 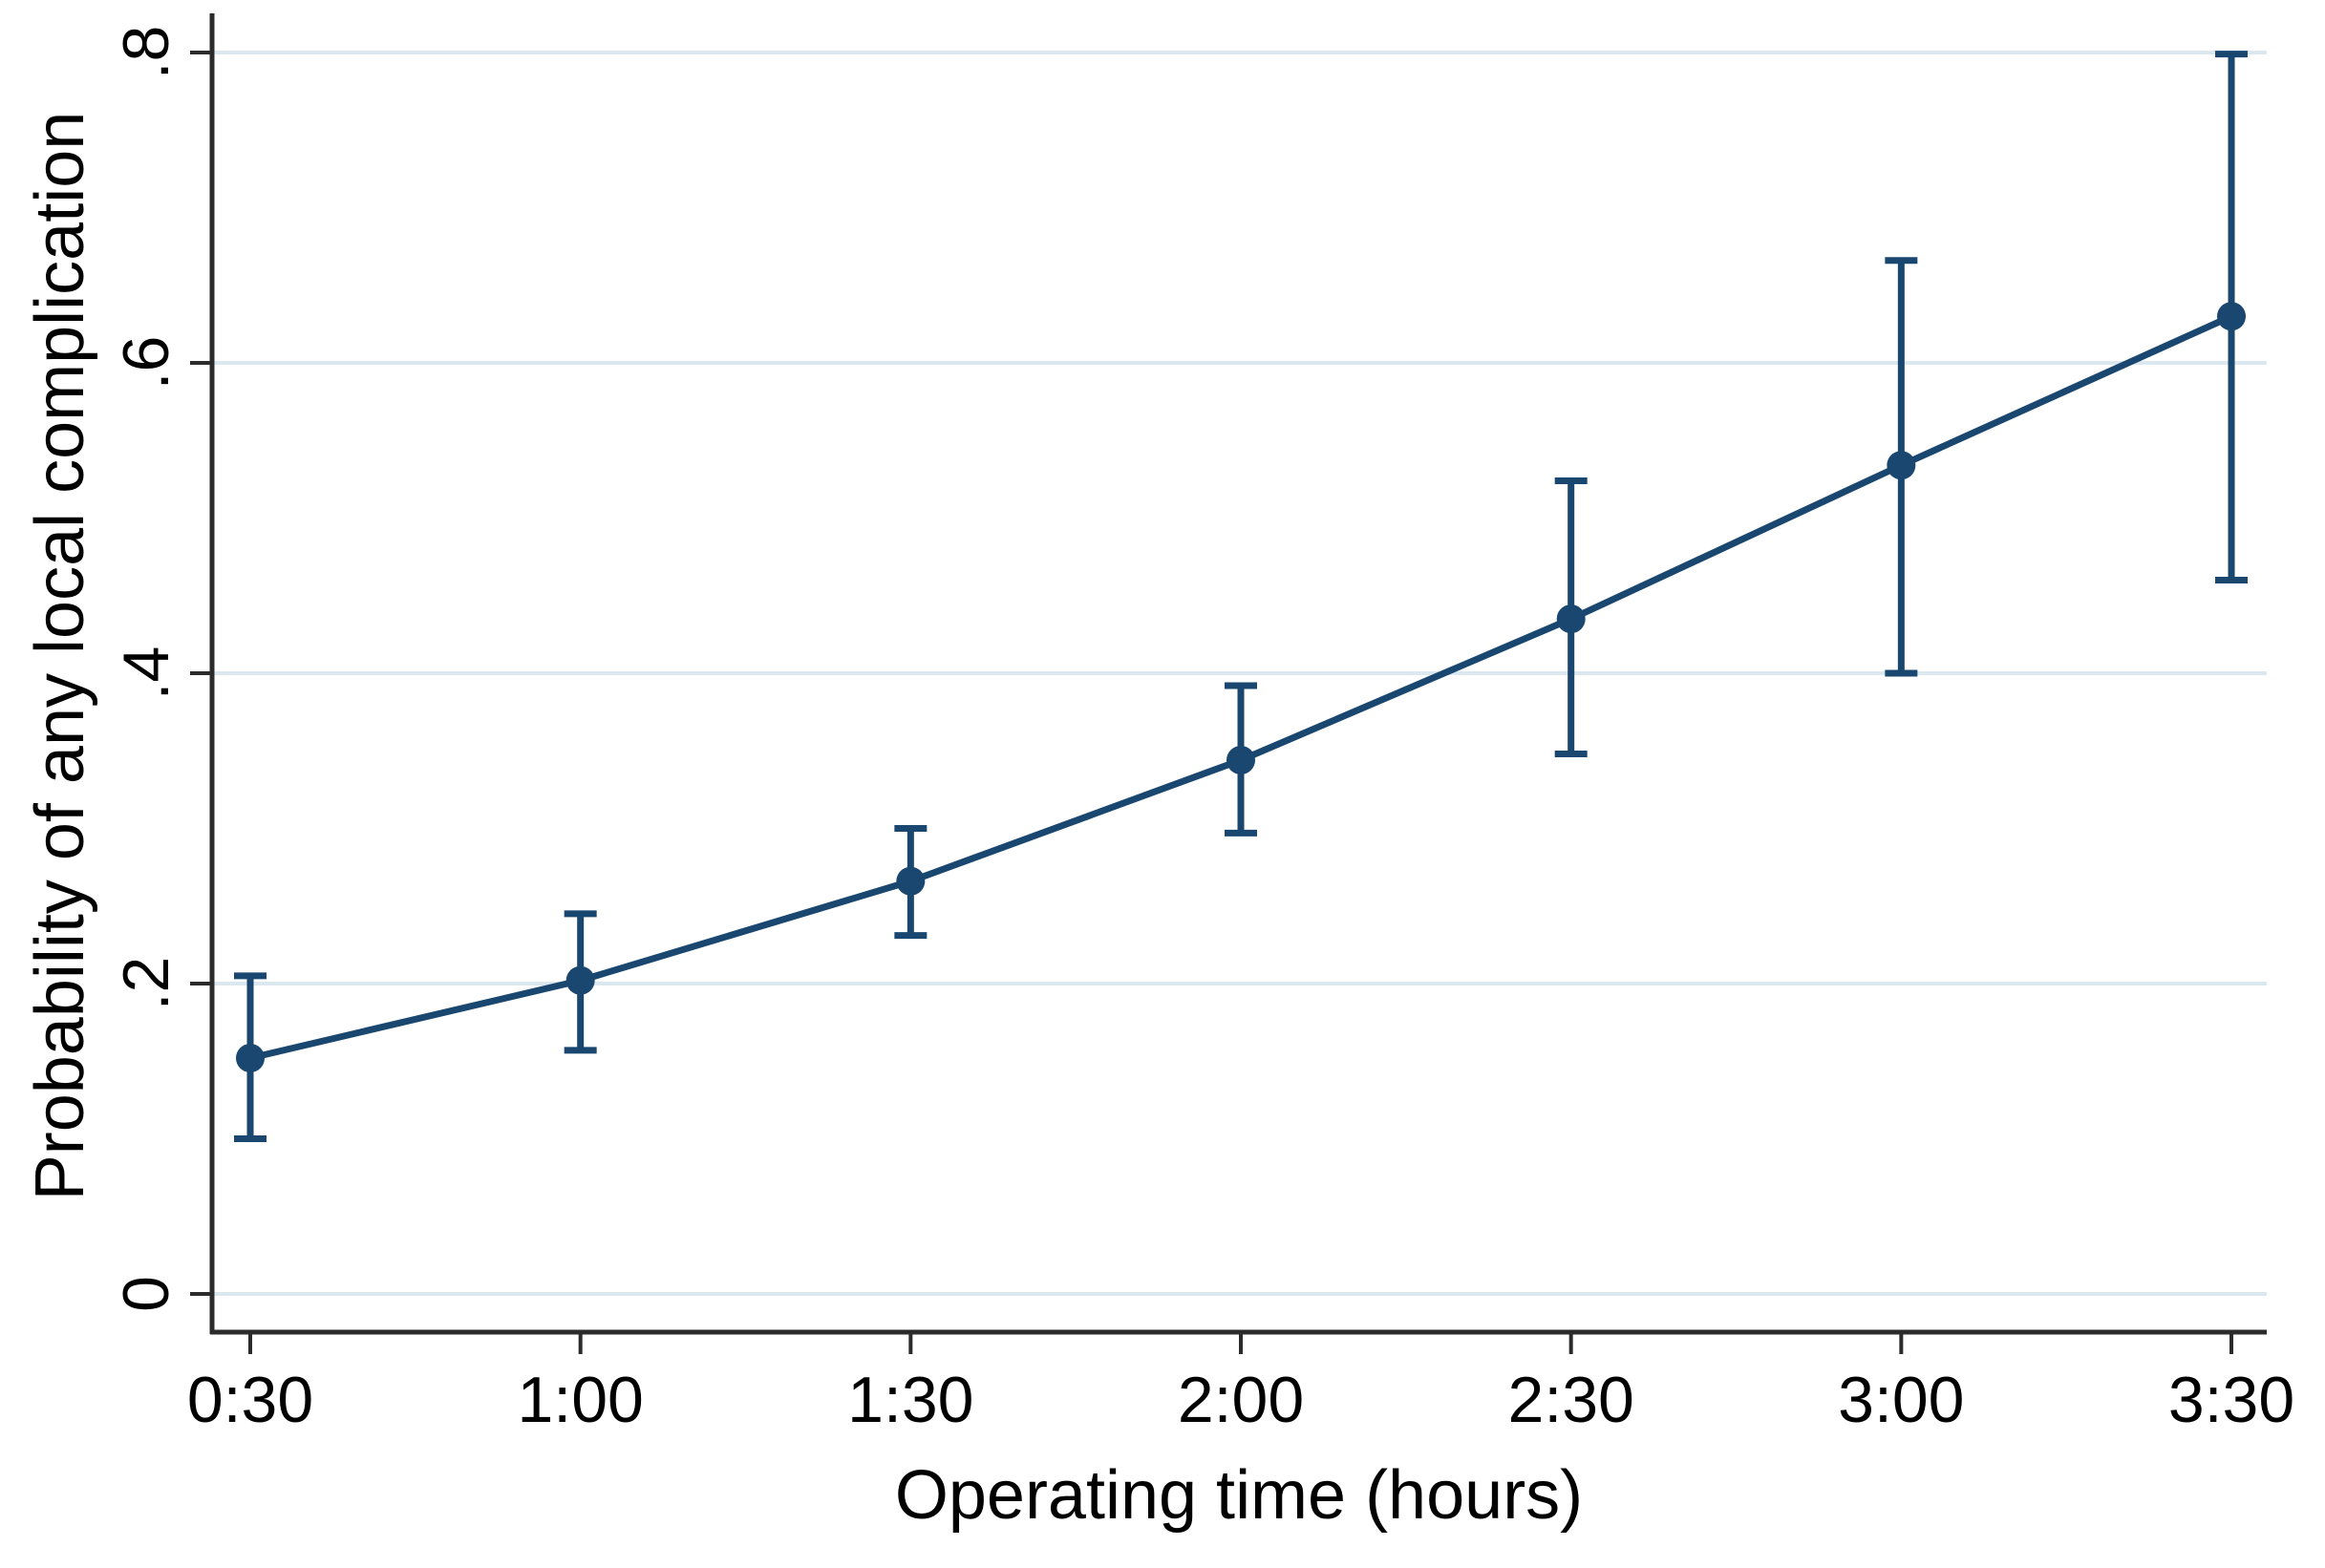 I want to click on x-tick-label: 0:30, so click(x=250, y=1400).